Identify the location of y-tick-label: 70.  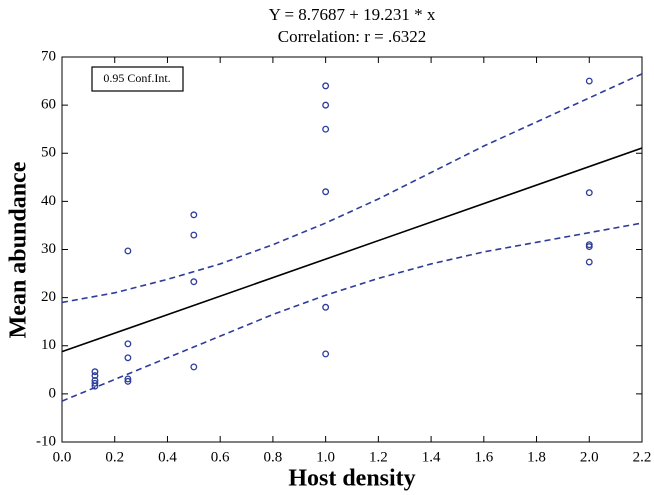
(48, 56).